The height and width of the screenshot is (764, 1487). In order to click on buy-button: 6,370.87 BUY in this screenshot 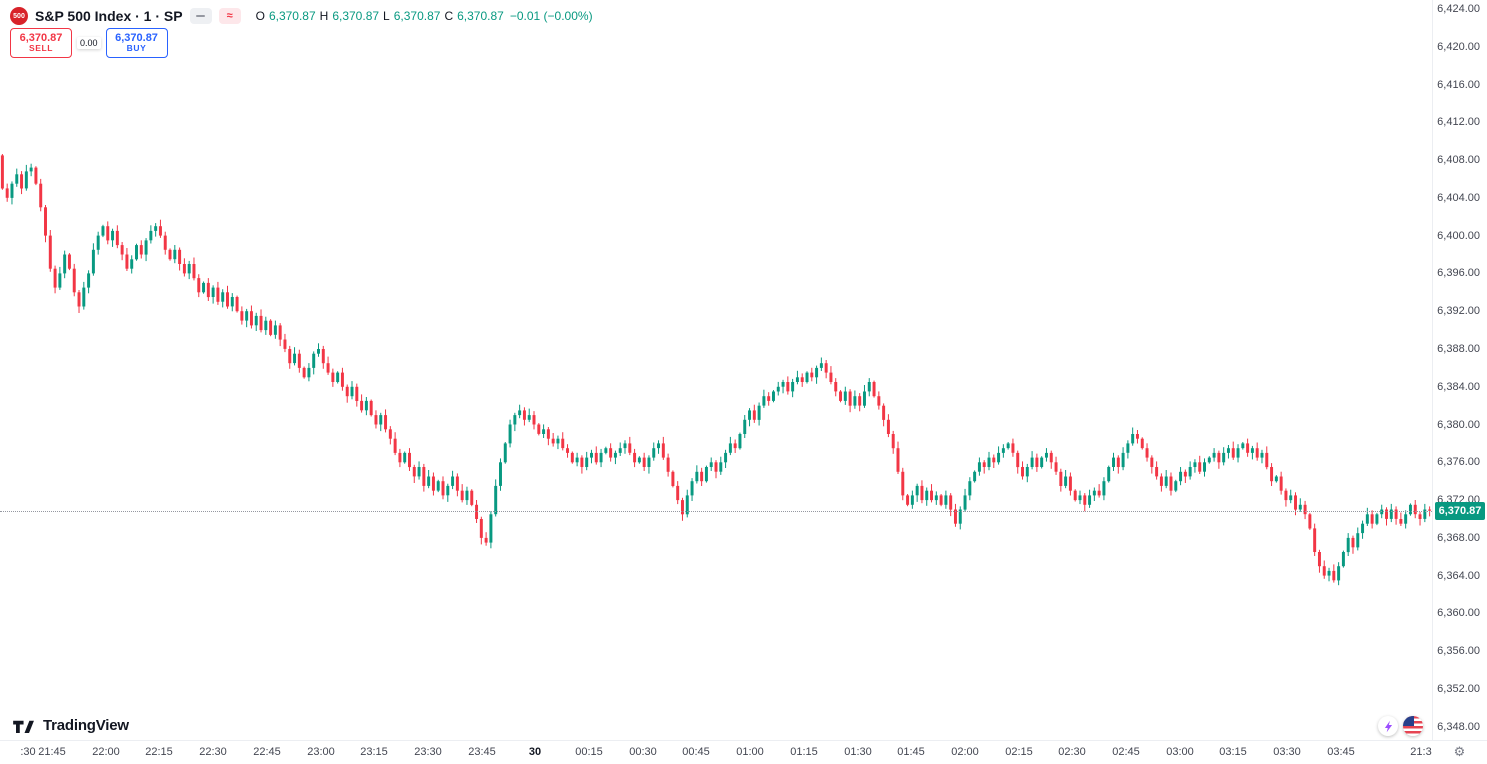, I will do `click(136, 43)`.